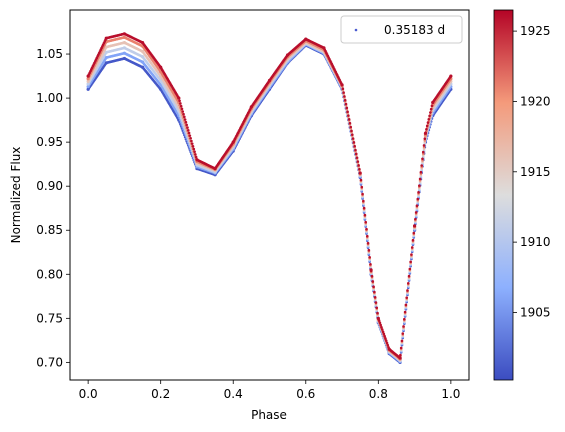  I want to click on colorbar-ticks: 1905 1910 1915 1920 1925, so click(532, 171).